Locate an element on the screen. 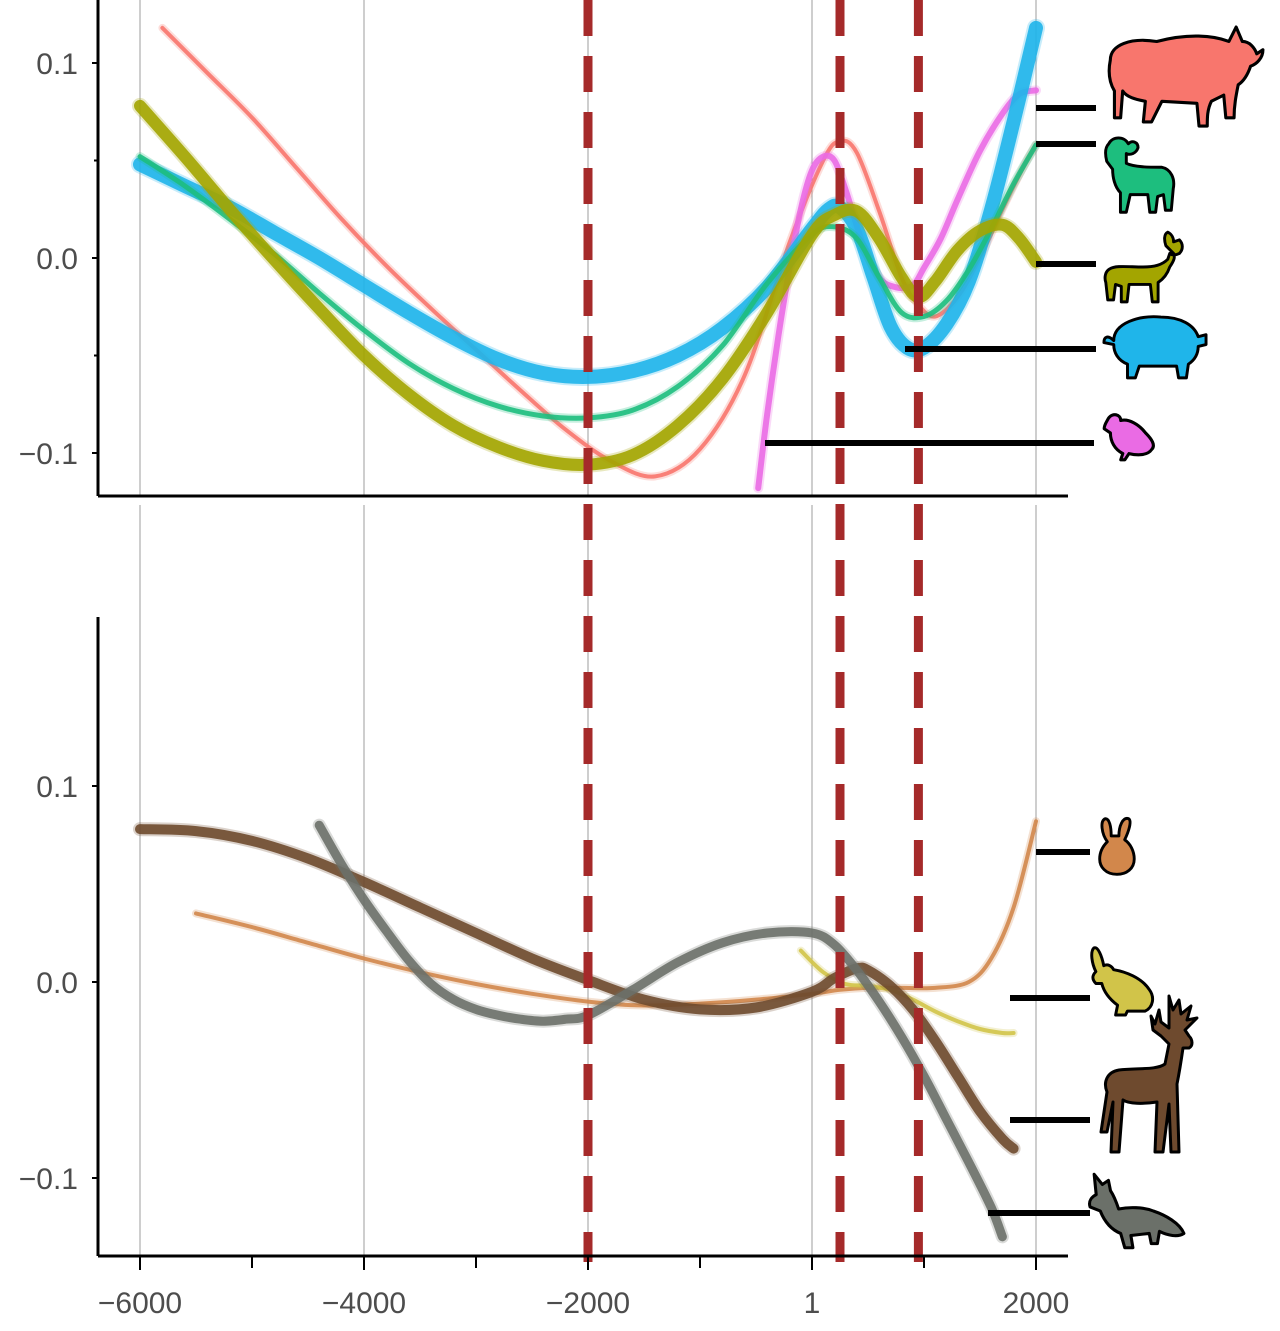  goat-icon is located at coordinates (1143, 267).